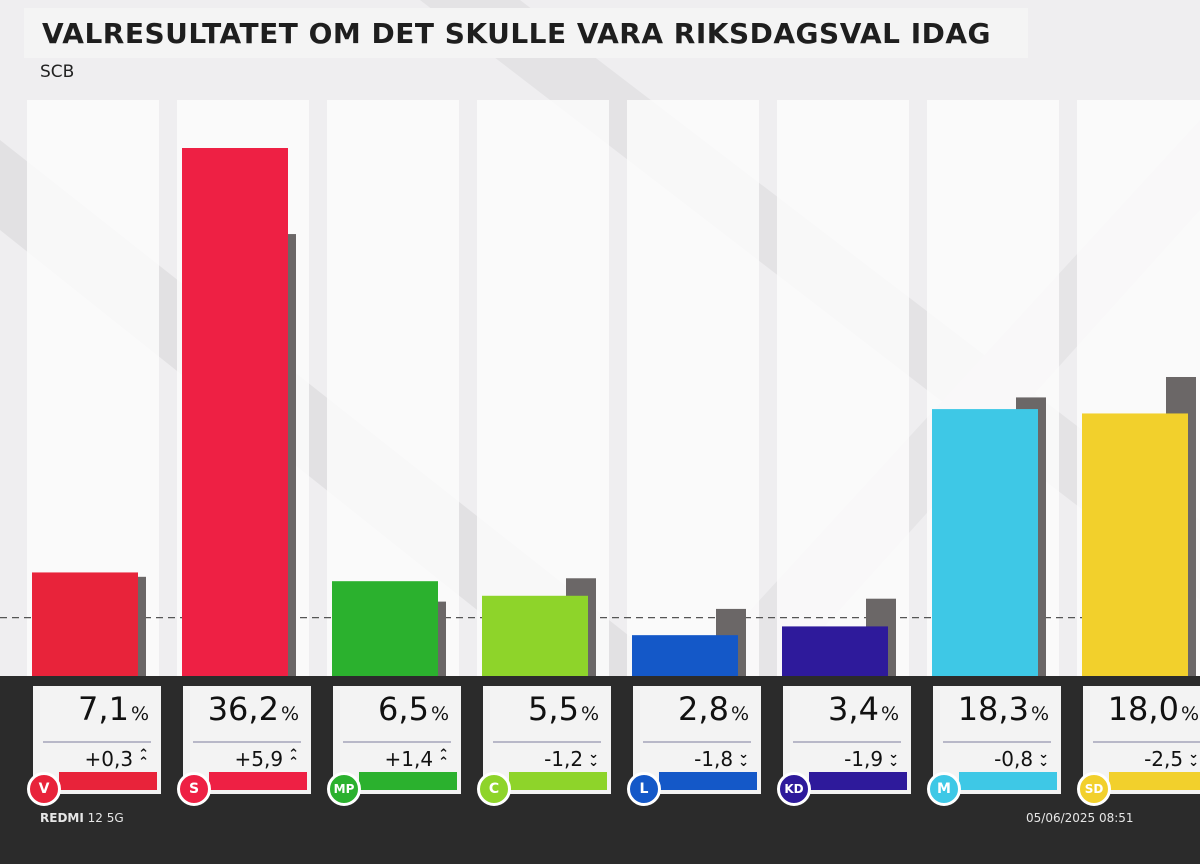 Image resolution: width=1200 pixels, height=864 pixels. What do you see at coordinates (703, 709) in the screenshot?
I see `value-number: 2,8` at bounding box center [703, 709].